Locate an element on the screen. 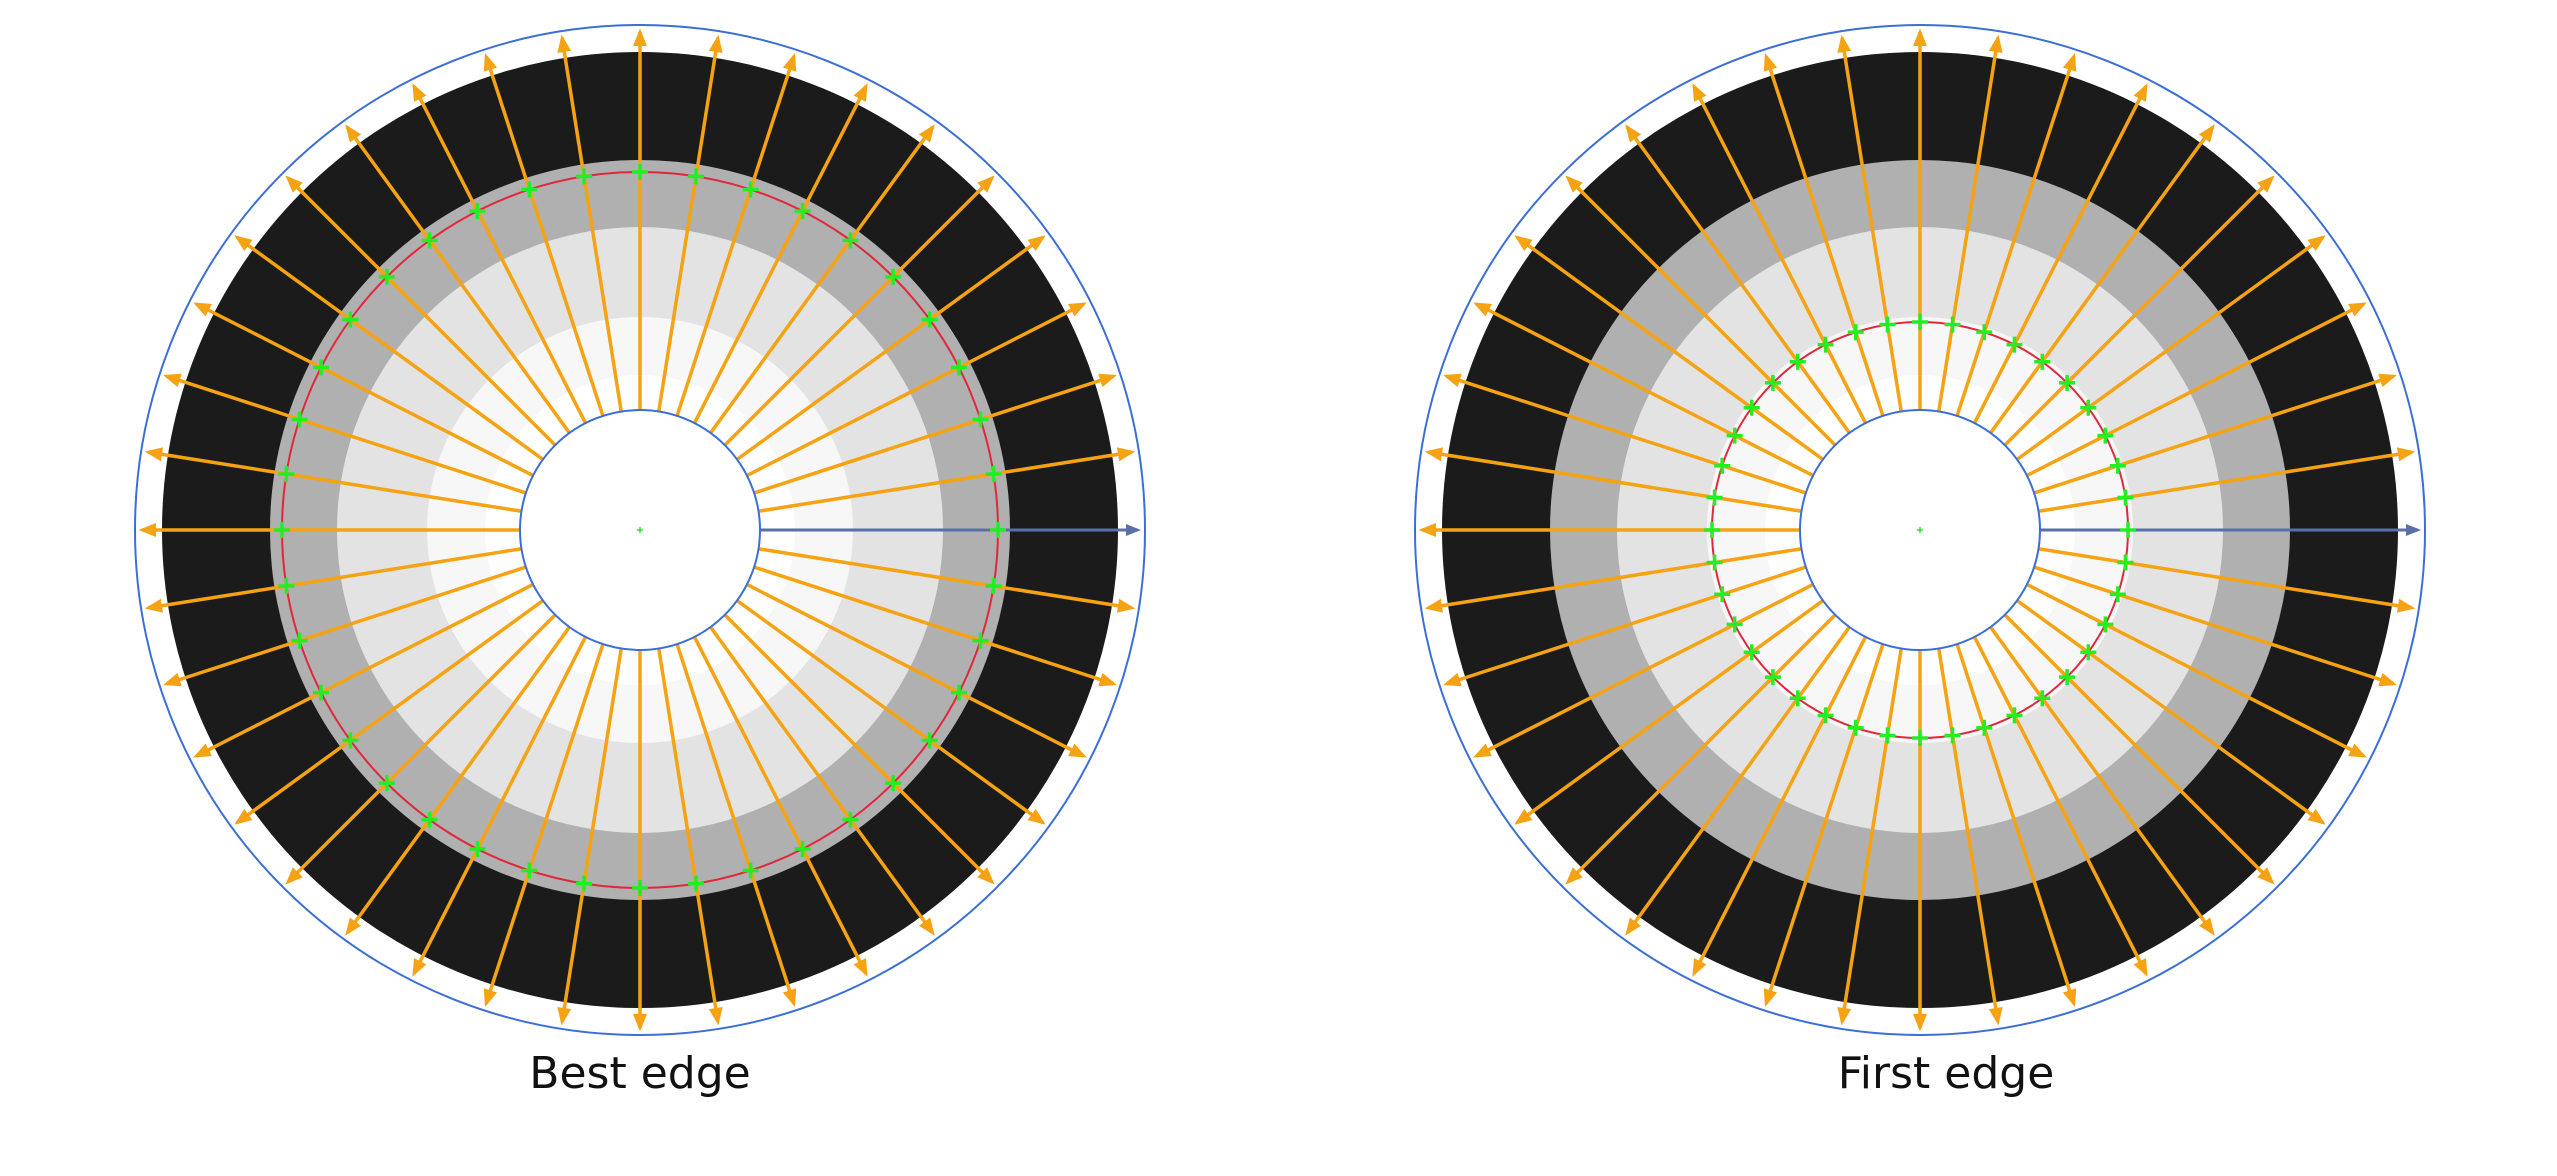  caption-first-edge: First edge is located at coordinates (1946, 1073).